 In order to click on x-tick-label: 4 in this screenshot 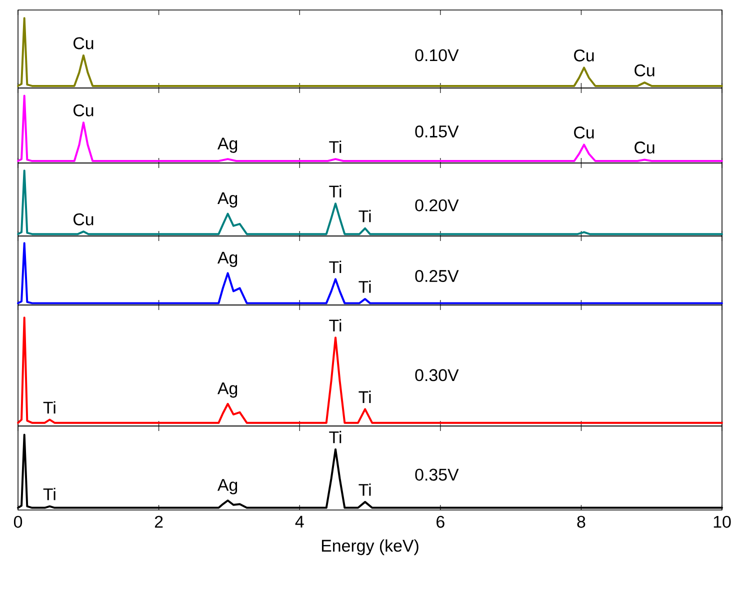, I will do `click(299, 522)`.